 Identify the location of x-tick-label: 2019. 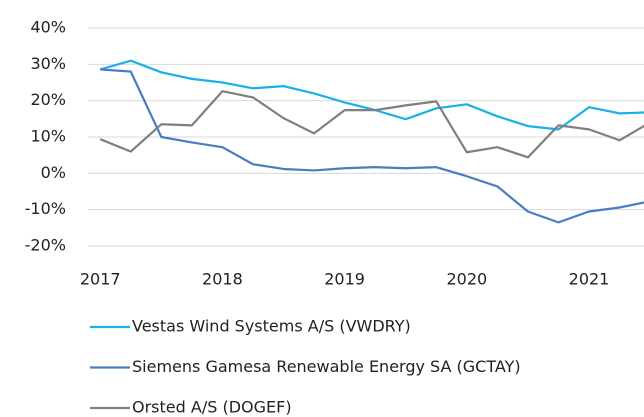
(344, 279).